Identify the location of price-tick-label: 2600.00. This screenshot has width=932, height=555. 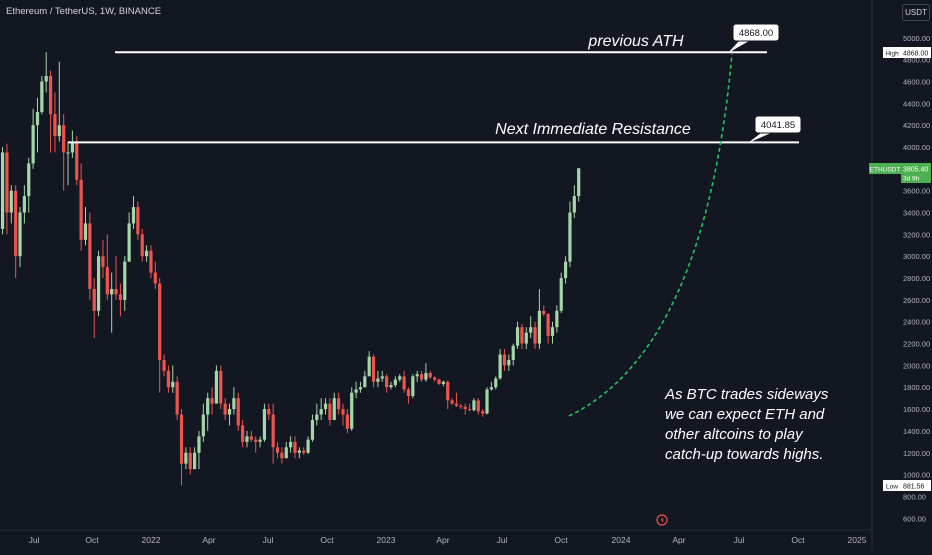
(916, 300).